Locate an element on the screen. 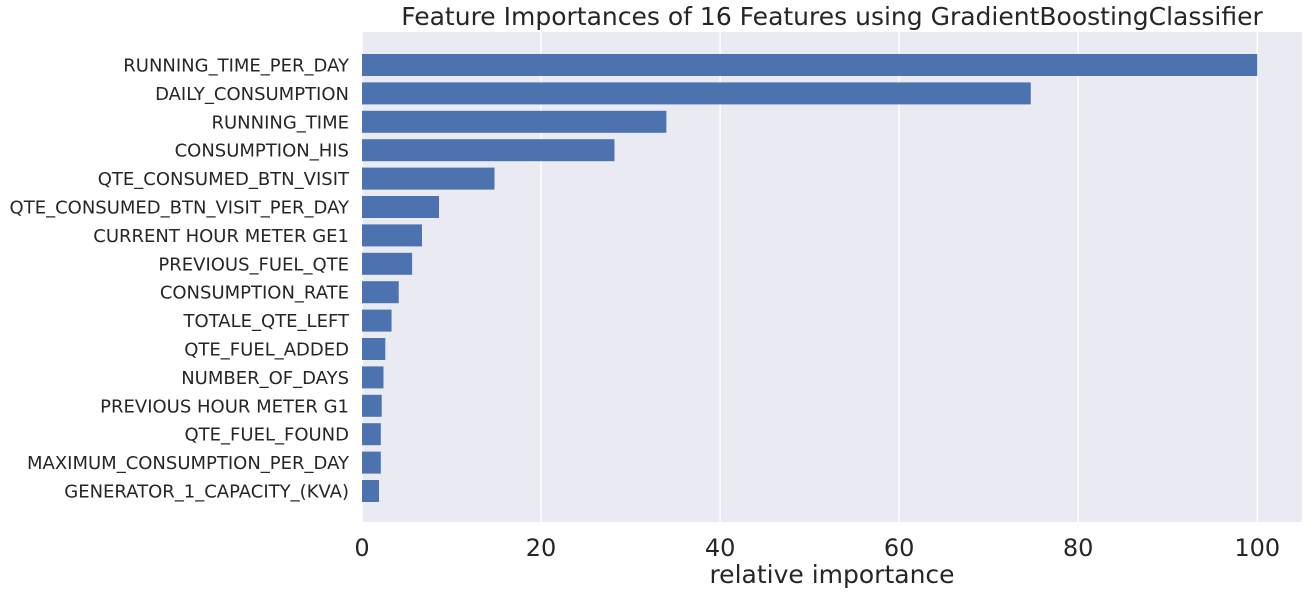  x-tick-label: 60 is located at coordinates (899, 548).